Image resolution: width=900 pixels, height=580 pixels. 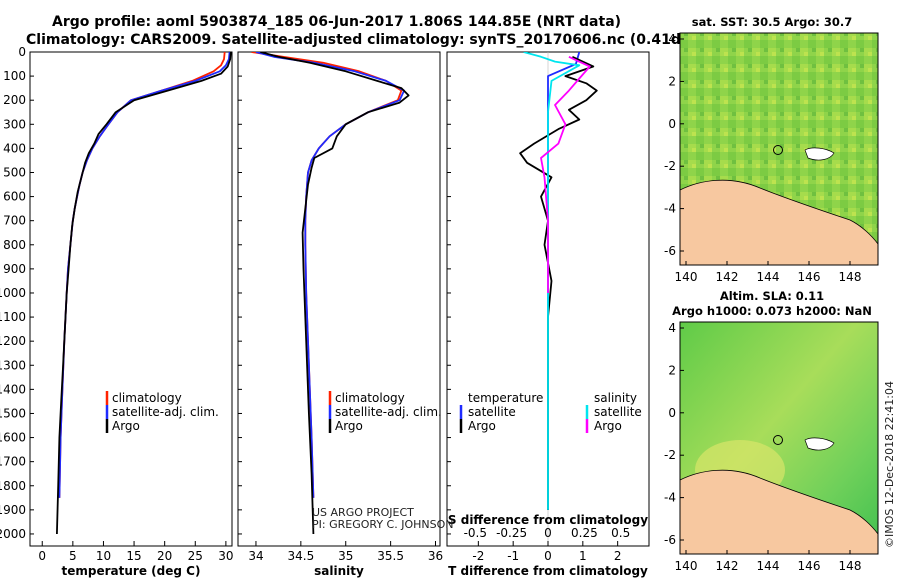 I want to click on x-tick-label: 36, so click(x=435, y=556).